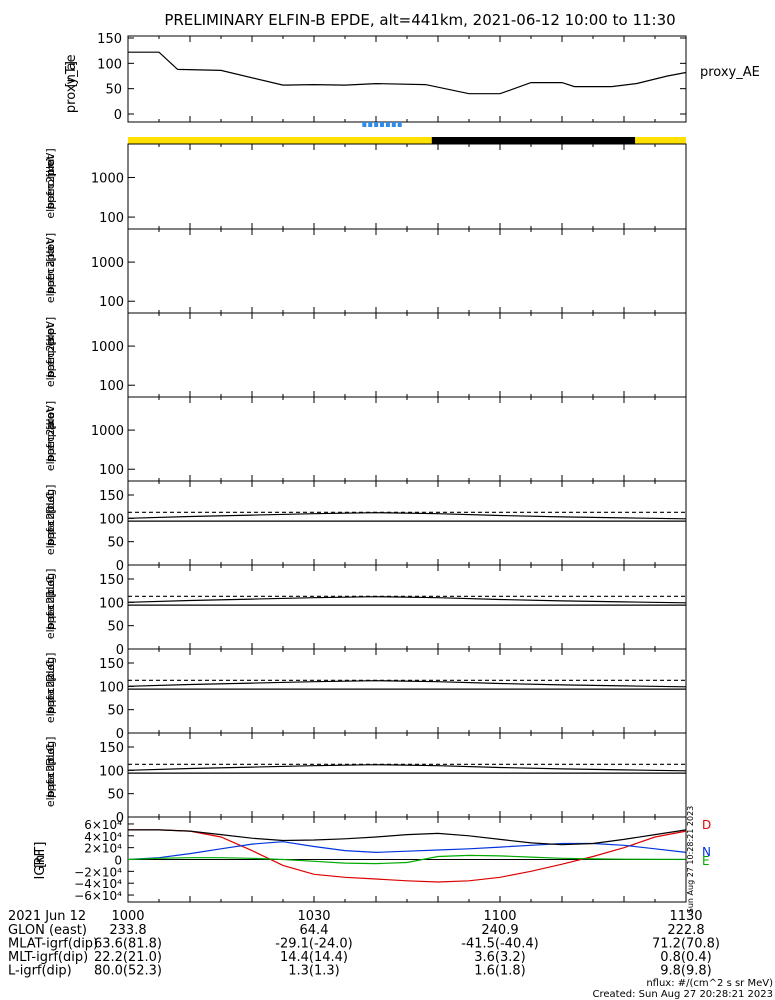 The image size is (775, 1000). Describe the element at coordinates (50, 340) in the screenshot. I see `perp-ylabel-line: perp` at that location.